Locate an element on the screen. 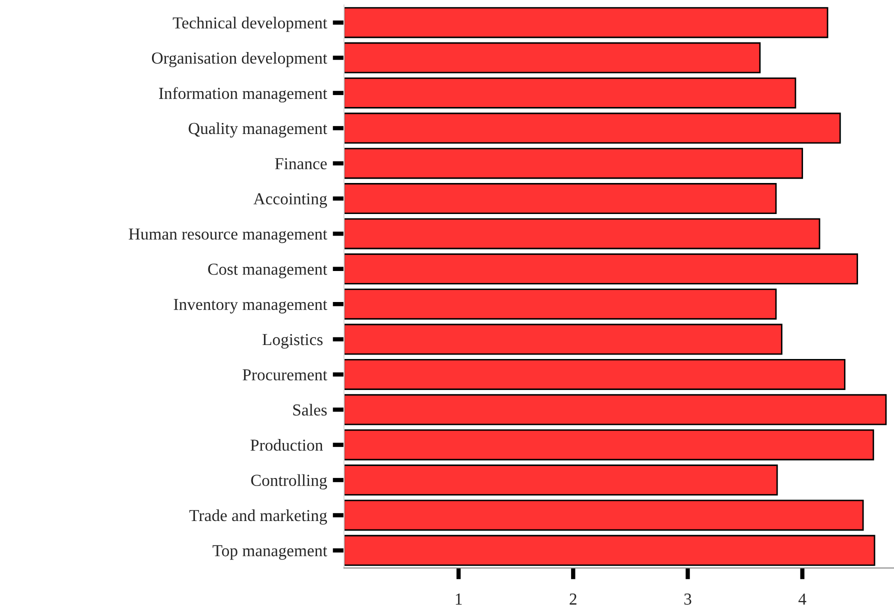 The height and width of the screenshot is (607, 894). y-tick-label: Procurement is located at coordinates (285, 374).